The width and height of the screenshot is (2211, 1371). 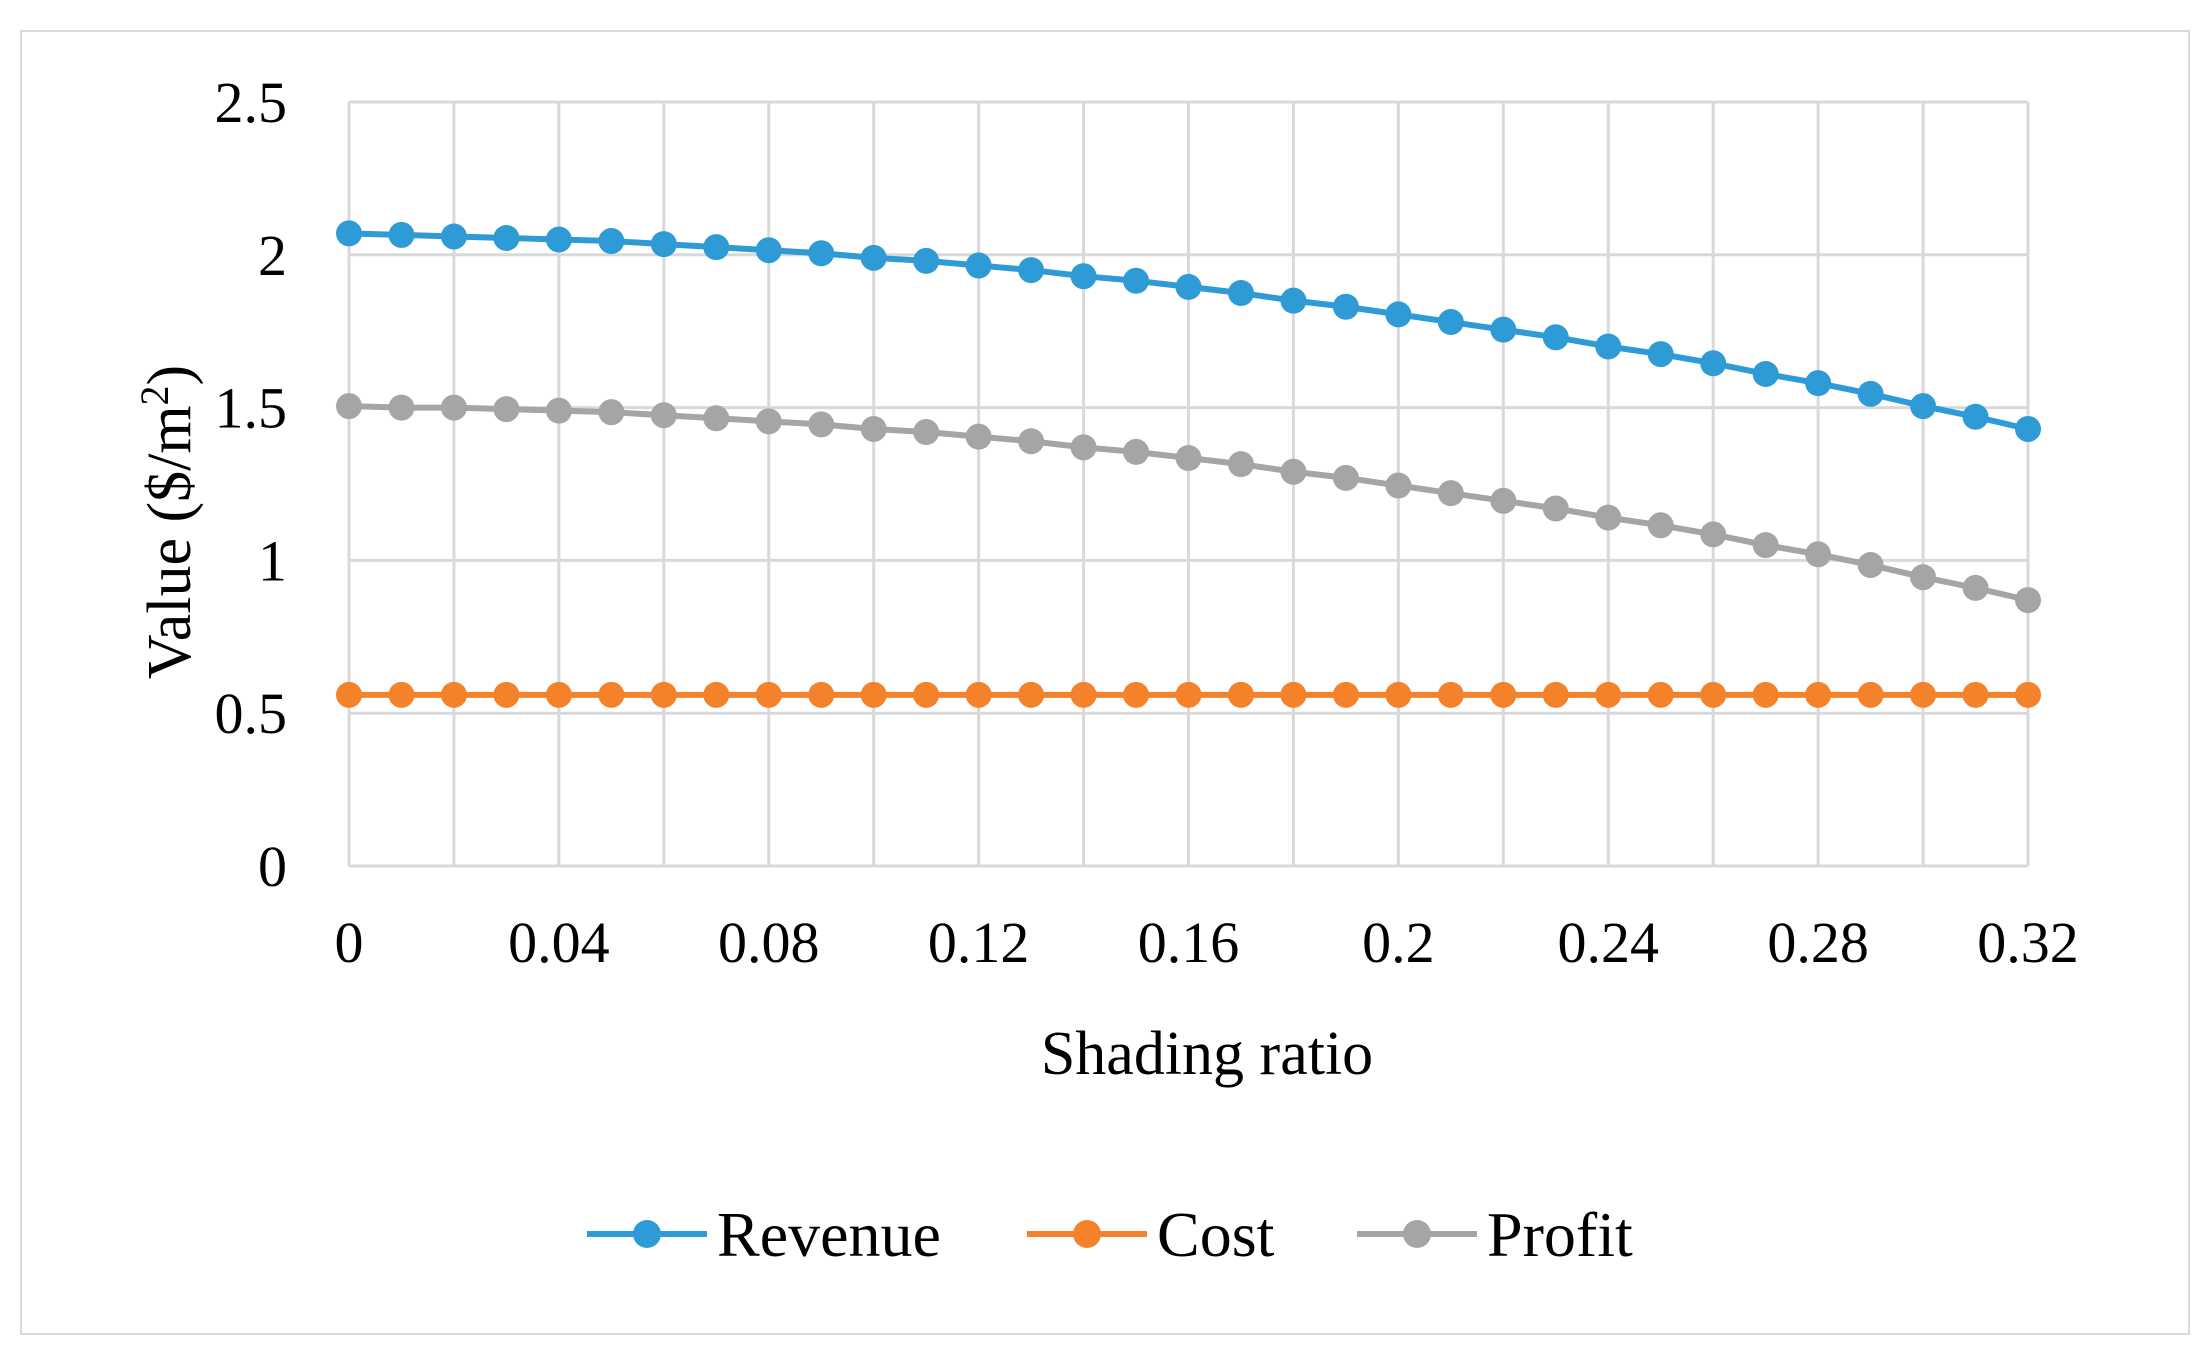 I want to click on x-axis-title: Shading ratio, so click(x=1207, y=1054).